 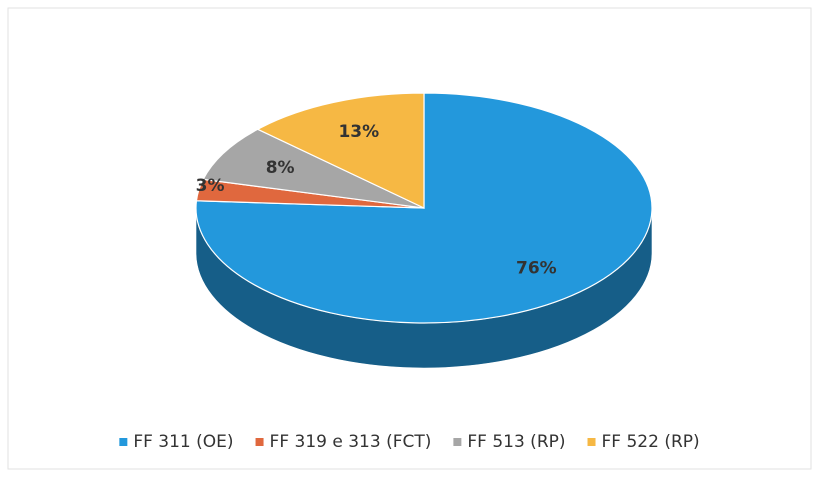 What do you see at coordinates (536, 268) in the screenshot?
I see `data-label: 76%` at bounding box center [536, 268].